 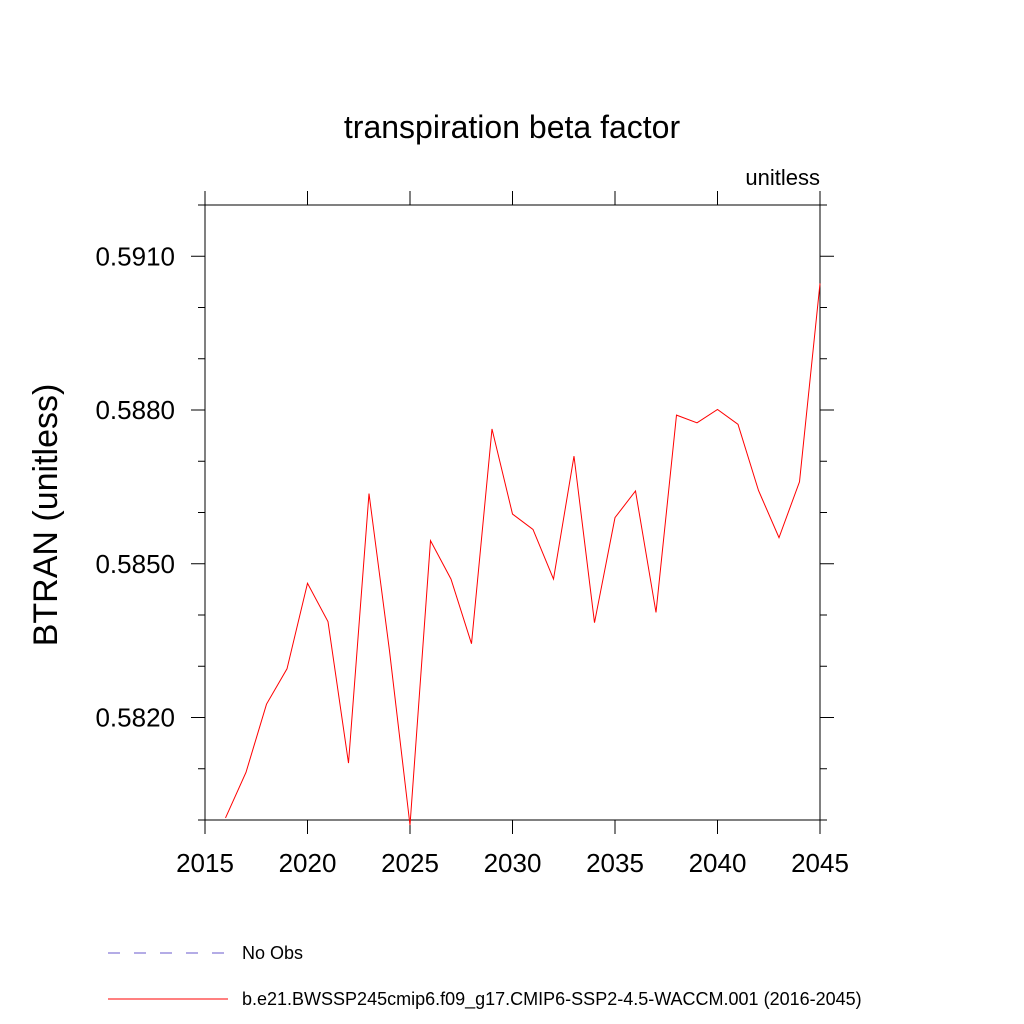 I want to click on units-label: unitless, so click(x=782, y=177).